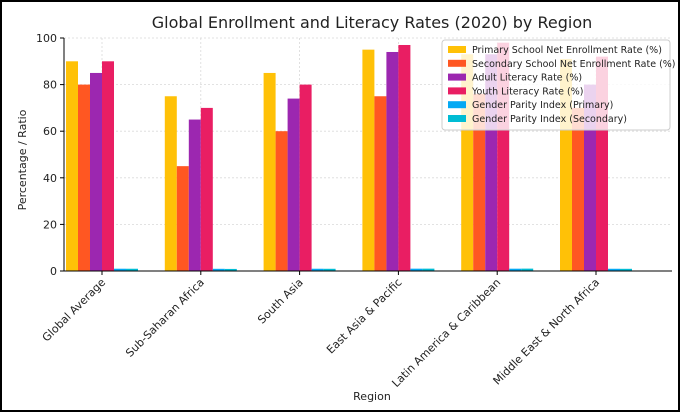 This screenshot has width=680, height=414. I want to click on y-tick-label: 80, so click(50, 85).